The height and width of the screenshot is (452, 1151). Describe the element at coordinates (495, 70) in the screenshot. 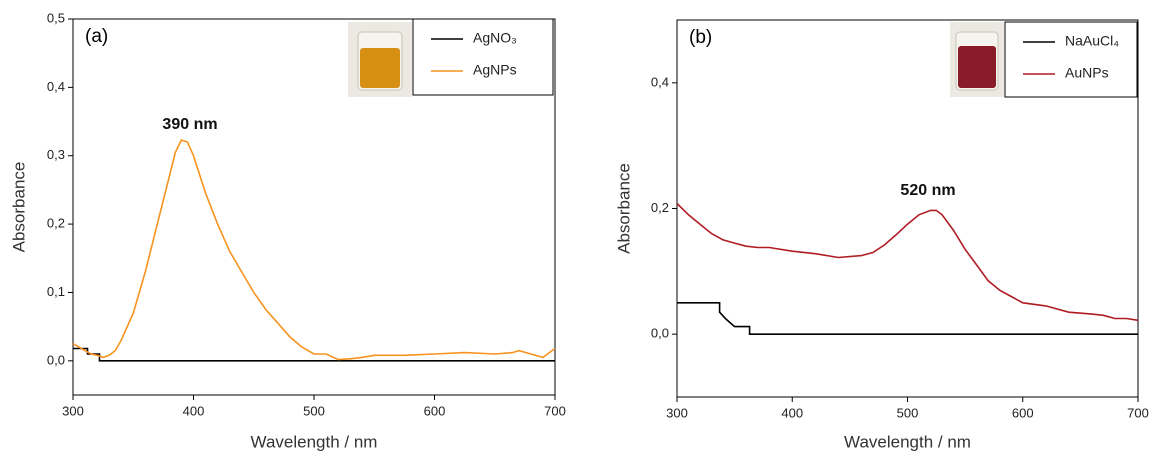

I see `legend-label: AgNPs` at that location.